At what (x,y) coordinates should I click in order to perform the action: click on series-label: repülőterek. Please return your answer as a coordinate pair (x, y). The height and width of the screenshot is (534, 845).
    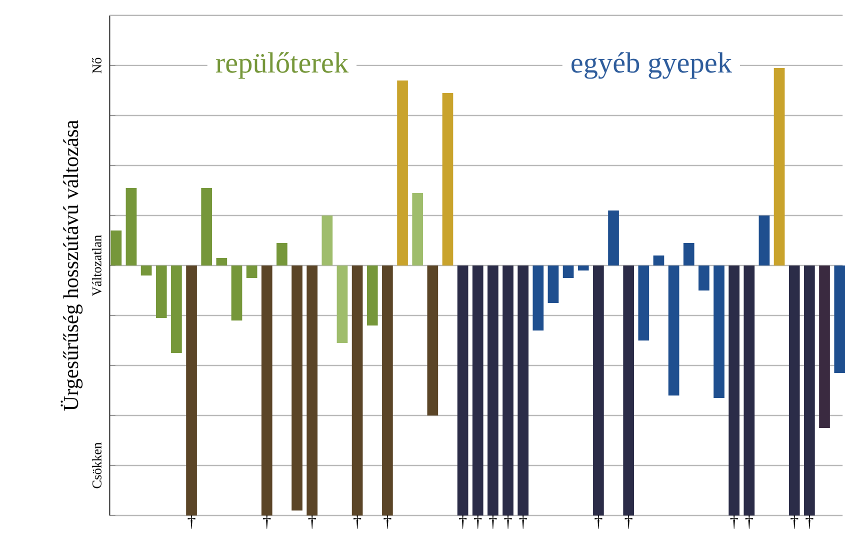
    Looking at the image, I should click on (282, 65).